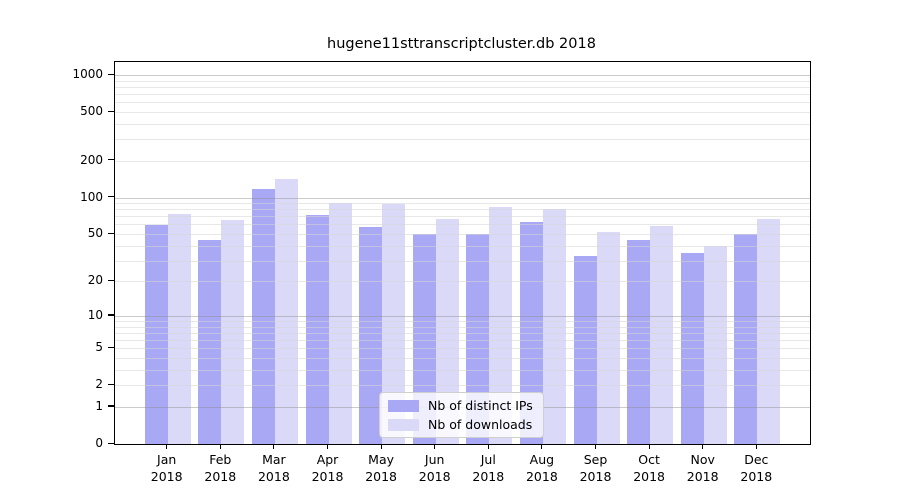 The image size is (900, 500). Describe the element at coordinates (327, 459) in the screenshot. I see `x-tick-month-apr: Apr` at that location.